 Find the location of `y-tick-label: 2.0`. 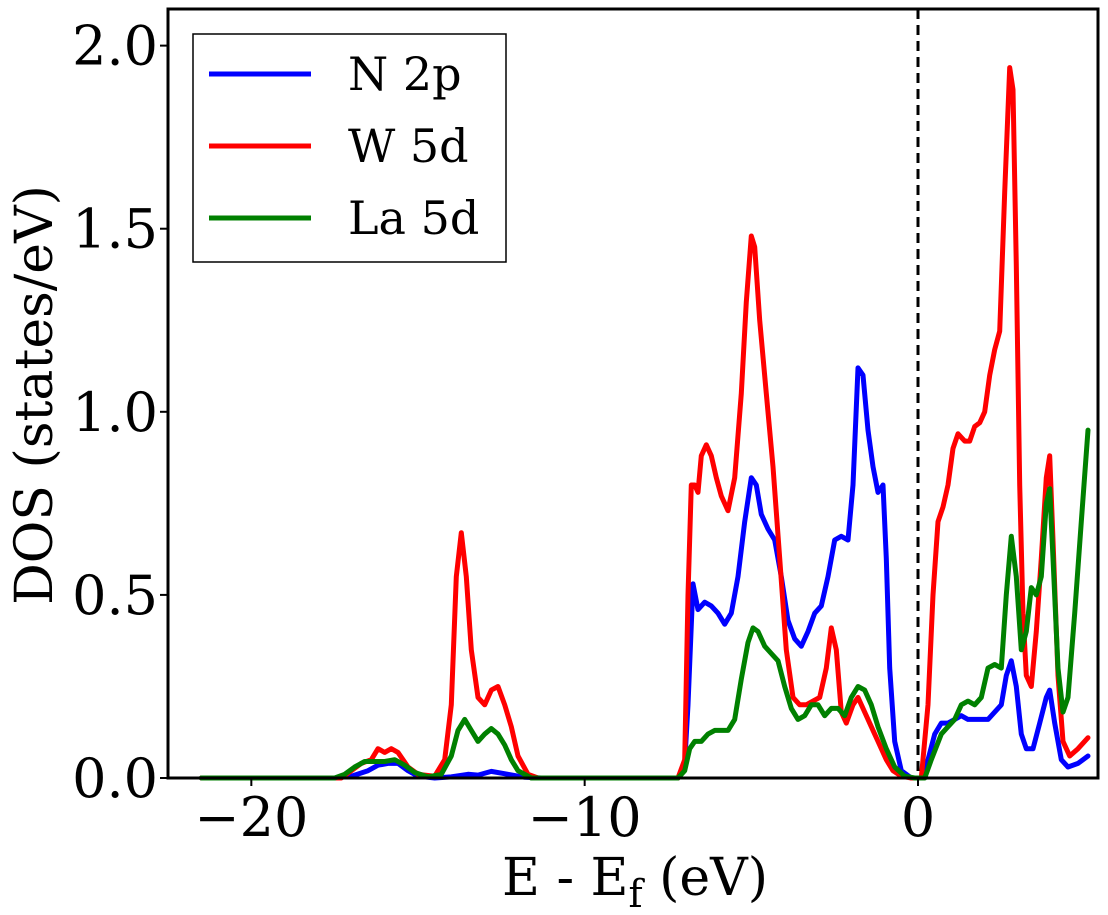

y-tick-label: 2.0 is located at coordinates (115, 46).